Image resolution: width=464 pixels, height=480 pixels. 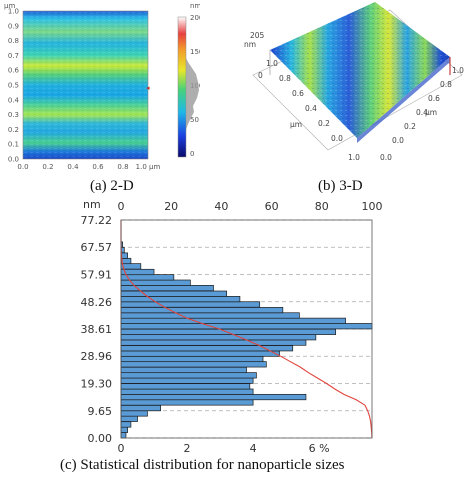 I want to click on map-x-tick: 0.6, so click(x=98, y=167).